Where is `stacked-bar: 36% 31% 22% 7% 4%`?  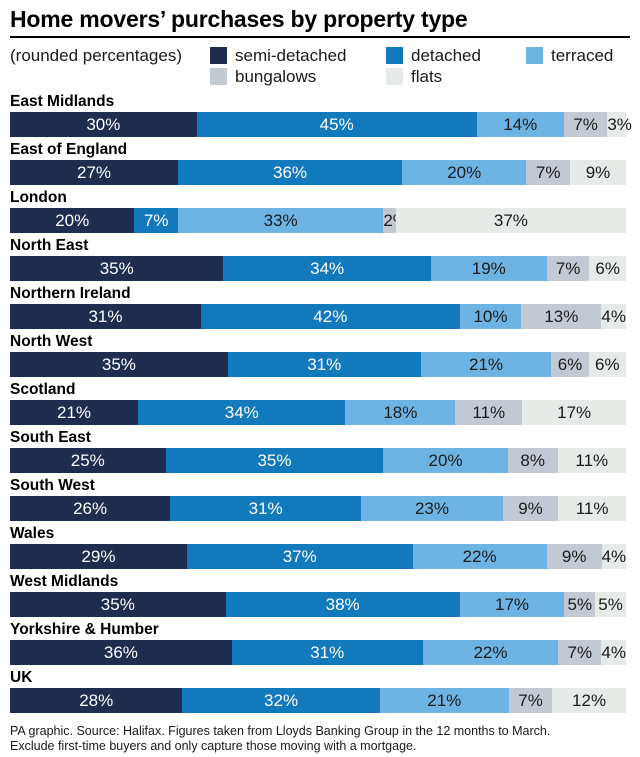 stacked-bar: 36% 31% 22% 7% 4% is located at coordinates (318, 652).